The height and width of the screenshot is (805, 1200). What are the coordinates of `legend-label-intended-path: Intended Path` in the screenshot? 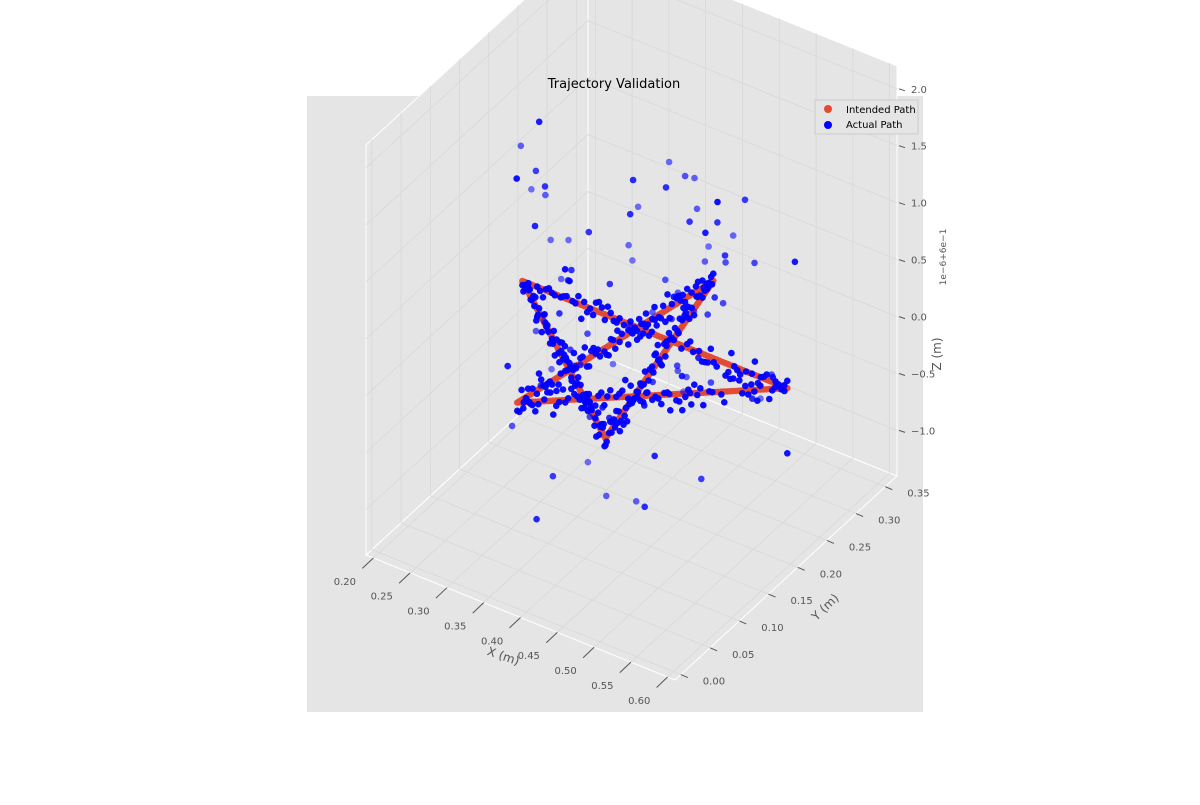 It's located at (881, 110).